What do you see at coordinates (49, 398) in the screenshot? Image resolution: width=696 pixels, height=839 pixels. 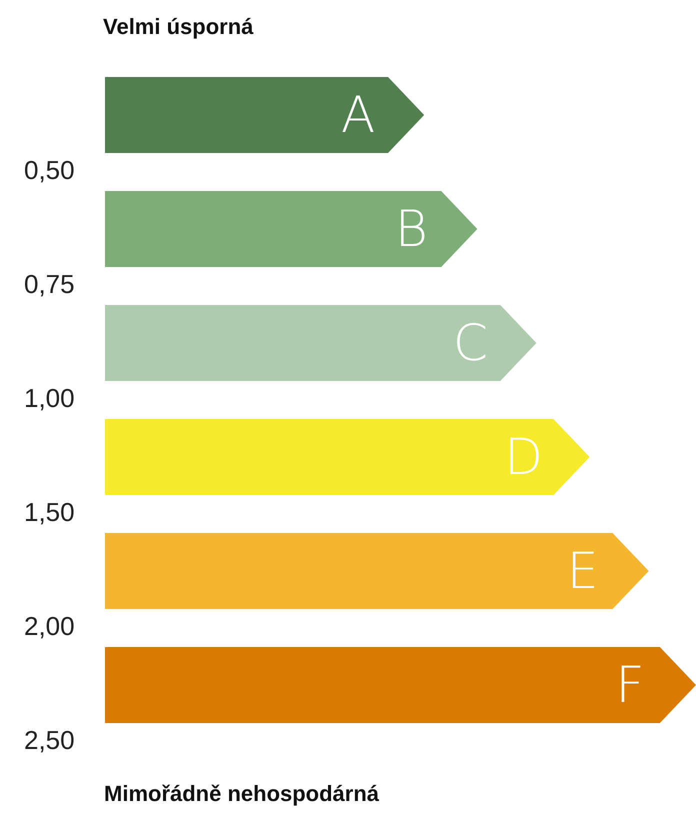 I see `text: 1,00` at bounding box center [49, 398].